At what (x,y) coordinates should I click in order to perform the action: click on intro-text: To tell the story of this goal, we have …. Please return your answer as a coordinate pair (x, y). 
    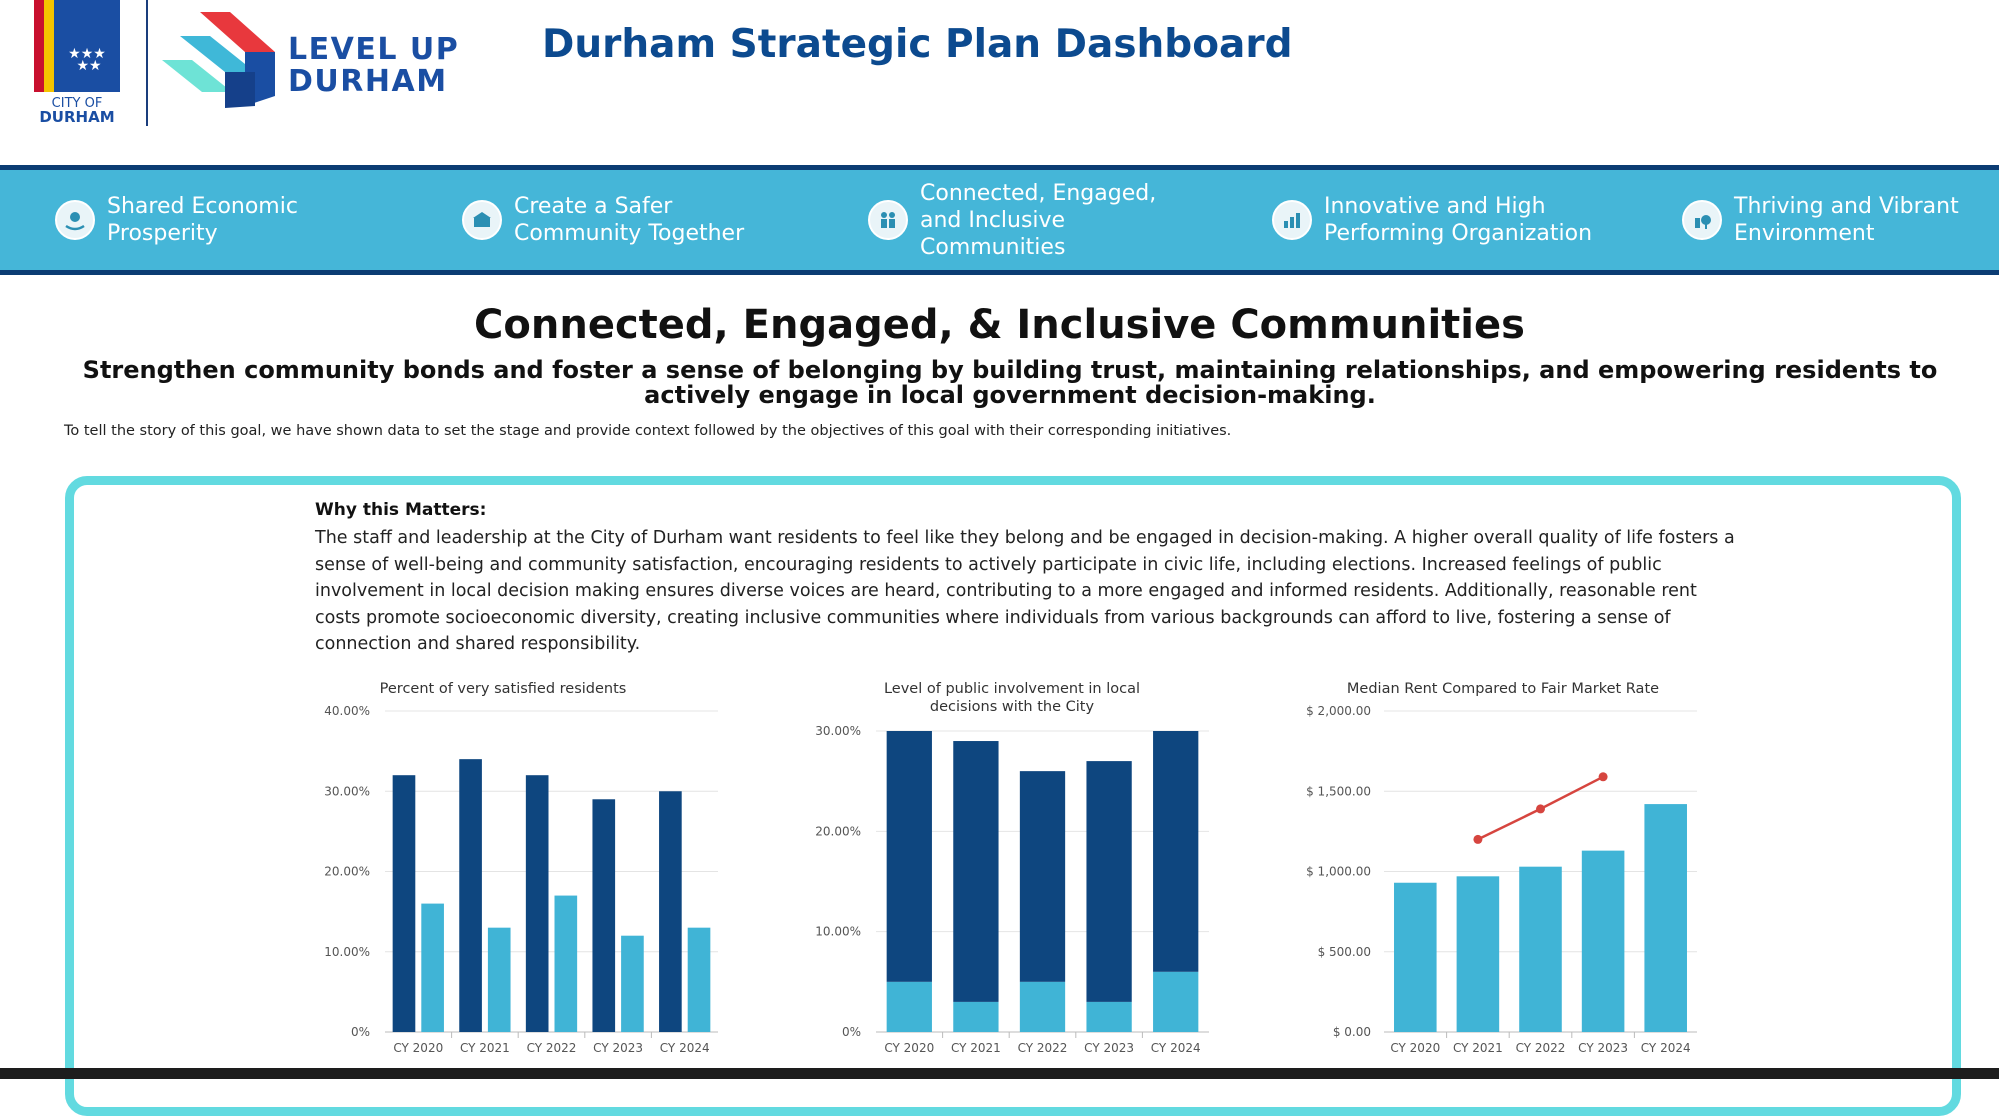
    Looking at the image, I should click on (648, 431).